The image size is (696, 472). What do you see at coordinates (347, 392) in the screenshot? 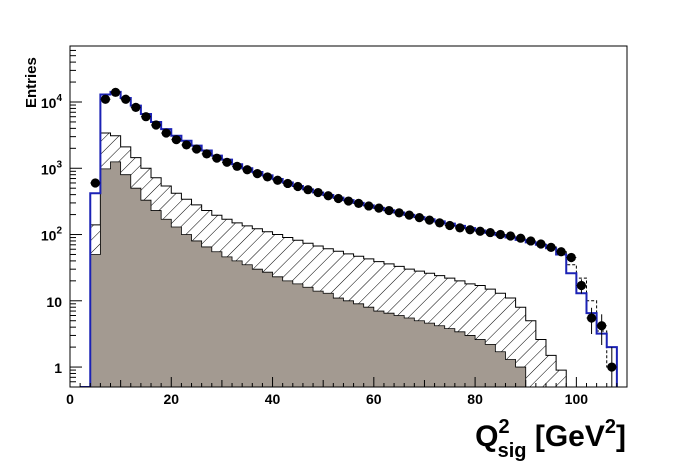
I see `x-axis: 0 20 40 60 80 100` at bounding box center [347, 392].